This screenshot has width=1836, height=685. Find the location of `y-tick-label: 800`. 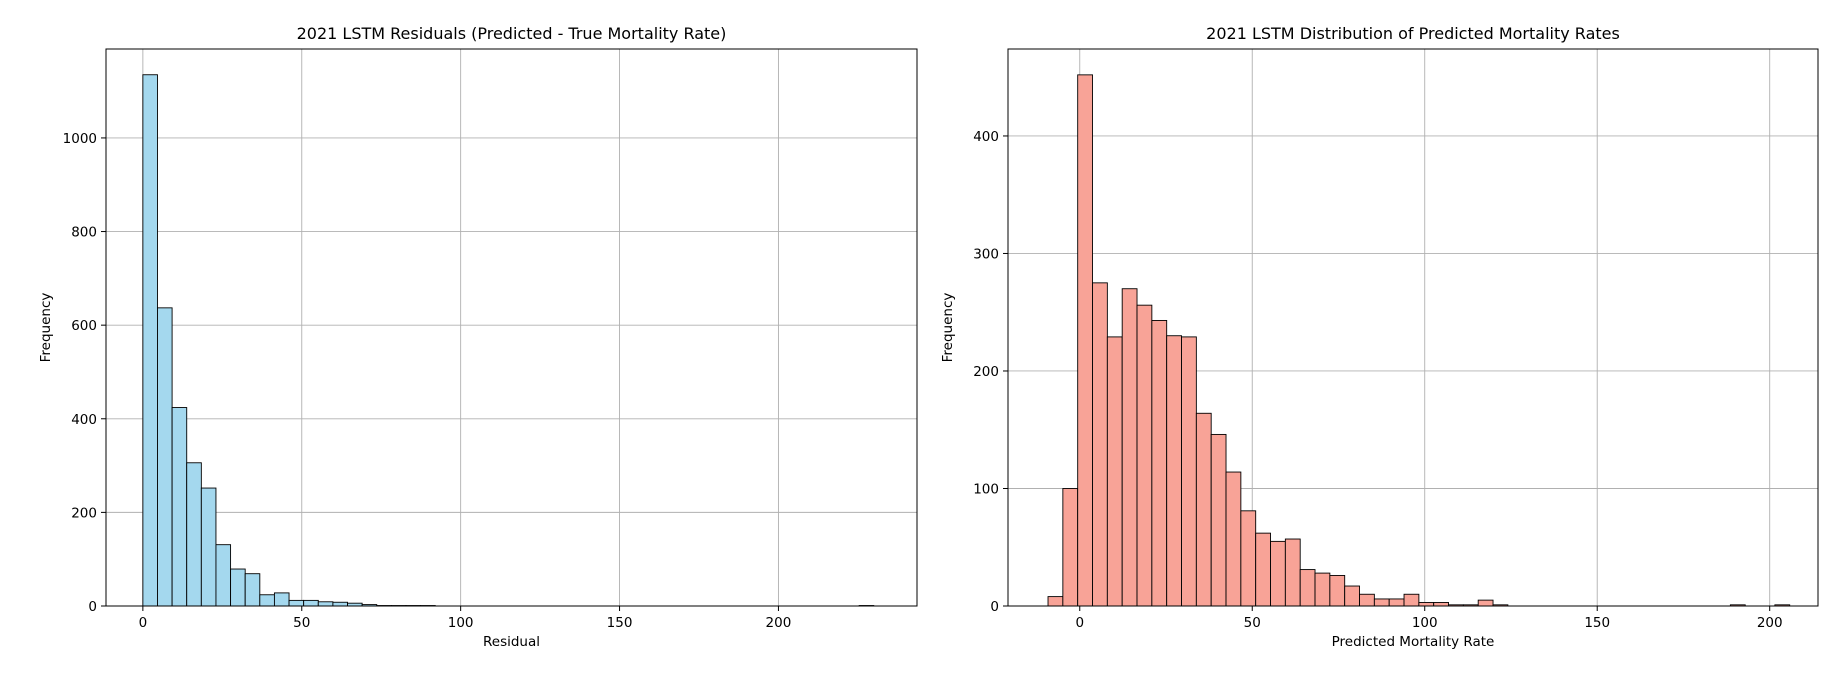

y-tick-label: 800 is located at coordinates (84, 233).